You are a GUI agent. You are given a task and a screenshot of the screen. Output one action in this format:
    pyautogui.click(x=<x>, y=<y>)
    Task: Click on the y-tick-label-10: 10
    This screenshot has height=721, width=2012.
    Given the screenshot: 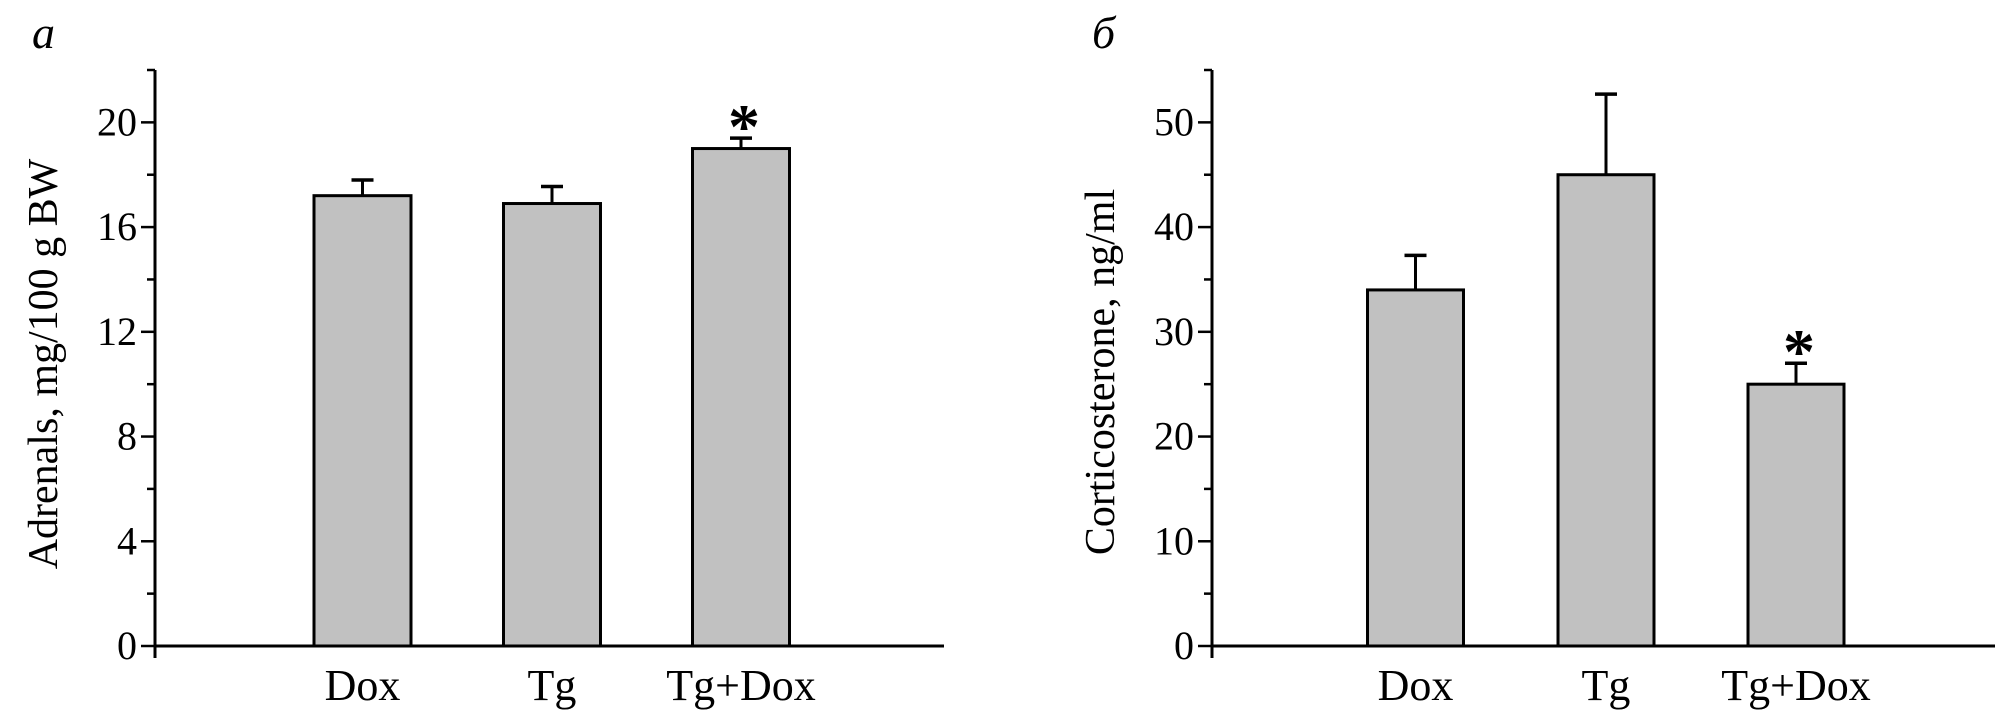 What is the action you would take?
    pyautogui.click(x=1174, y=540)
    